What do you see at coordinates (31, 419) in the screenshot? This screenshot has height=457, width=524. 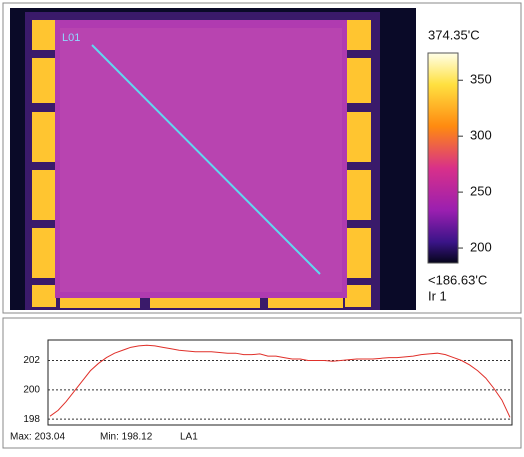 I see `y-tick-label: 198` at bounding box center [31, 419].